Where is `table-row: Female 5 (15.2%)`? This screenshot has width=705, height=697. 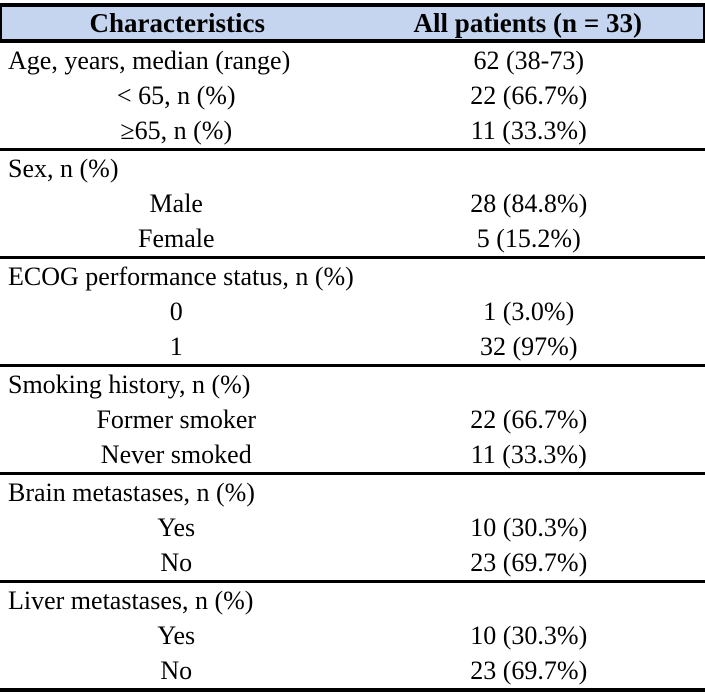
table-row: Female 5 (15.2%) is located at coordinates (352, 238).